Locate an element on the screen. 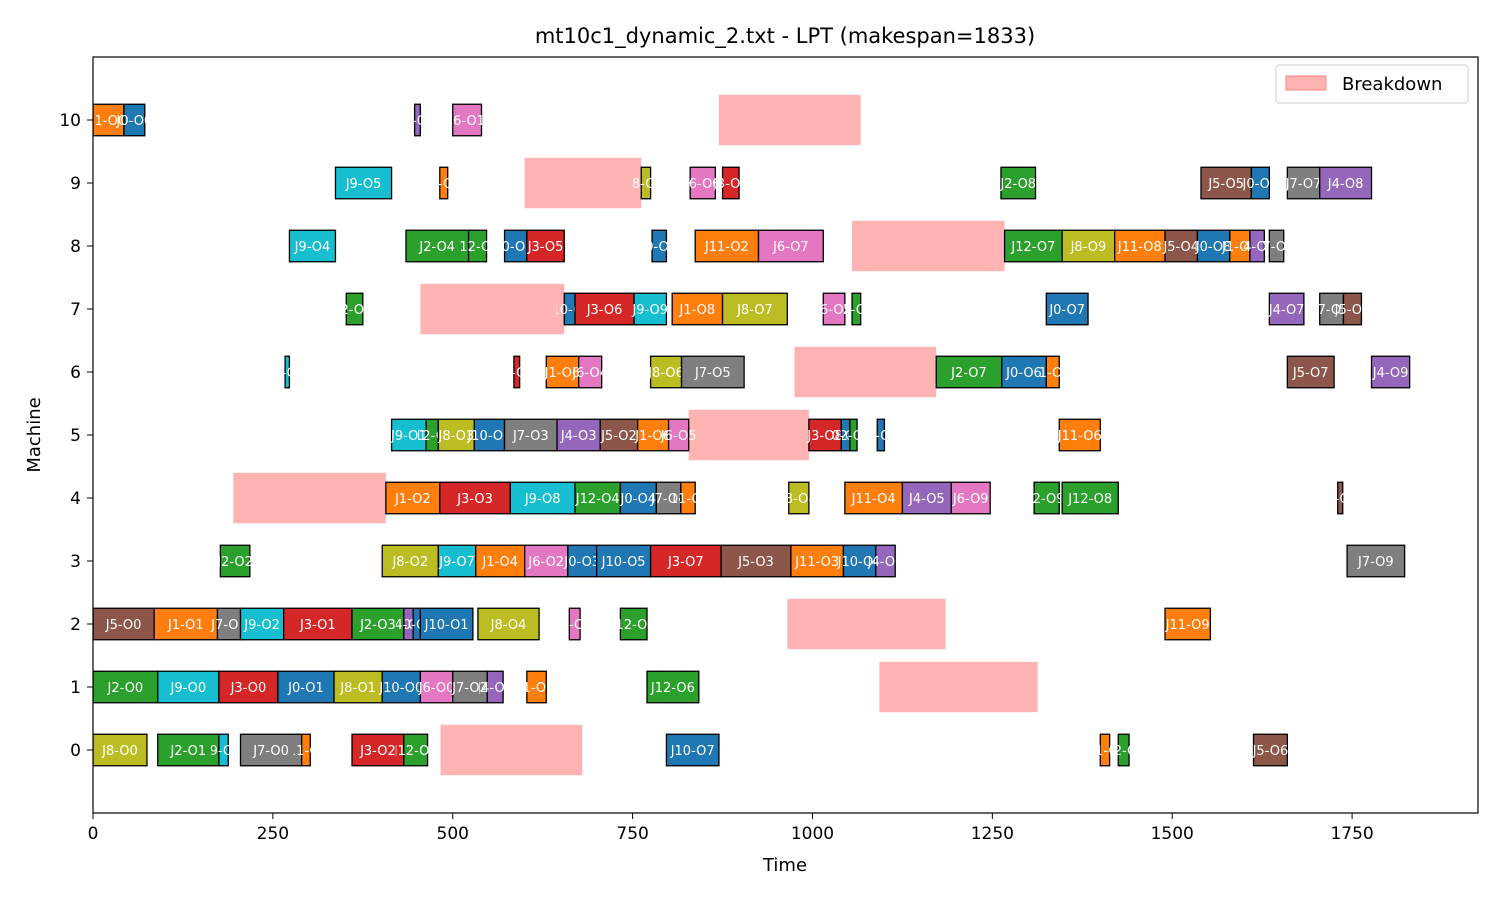  op-bar-j8-o7 is located at coordinates (754, 309).